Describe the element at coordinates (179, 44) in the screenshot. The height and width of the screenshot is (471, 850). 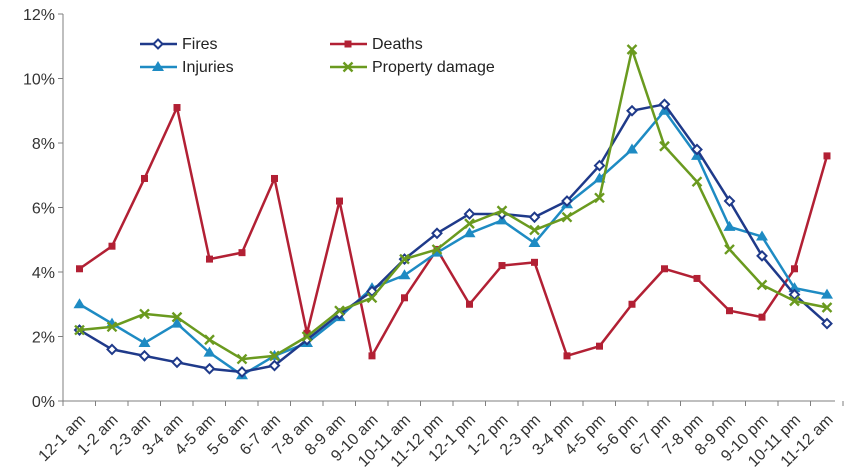
I see `legend-item: Fires` at that location.